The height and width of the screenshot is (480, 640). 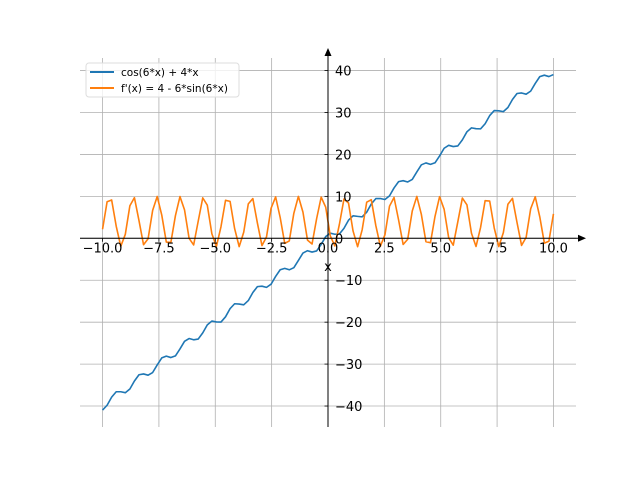 What do you see at coordinates (348, 407) in the screenshot?
I see `y-tick-label: −40` at bounding box center [348, 407].